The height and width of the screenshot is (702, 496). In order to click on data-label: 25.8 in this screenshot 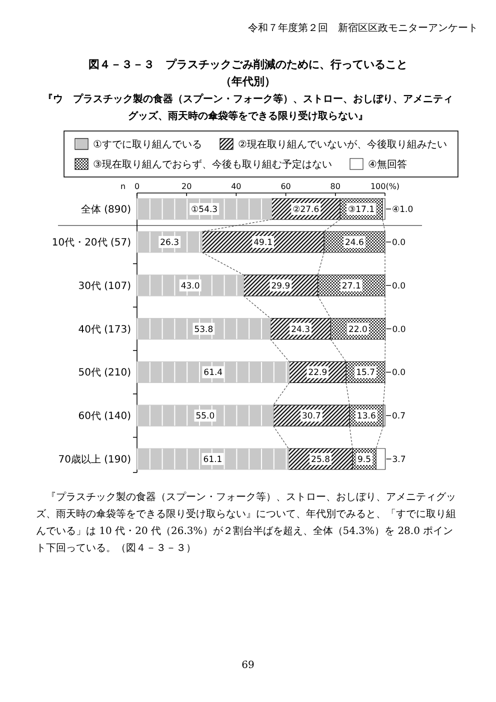, I will do `click(320, 460)`.